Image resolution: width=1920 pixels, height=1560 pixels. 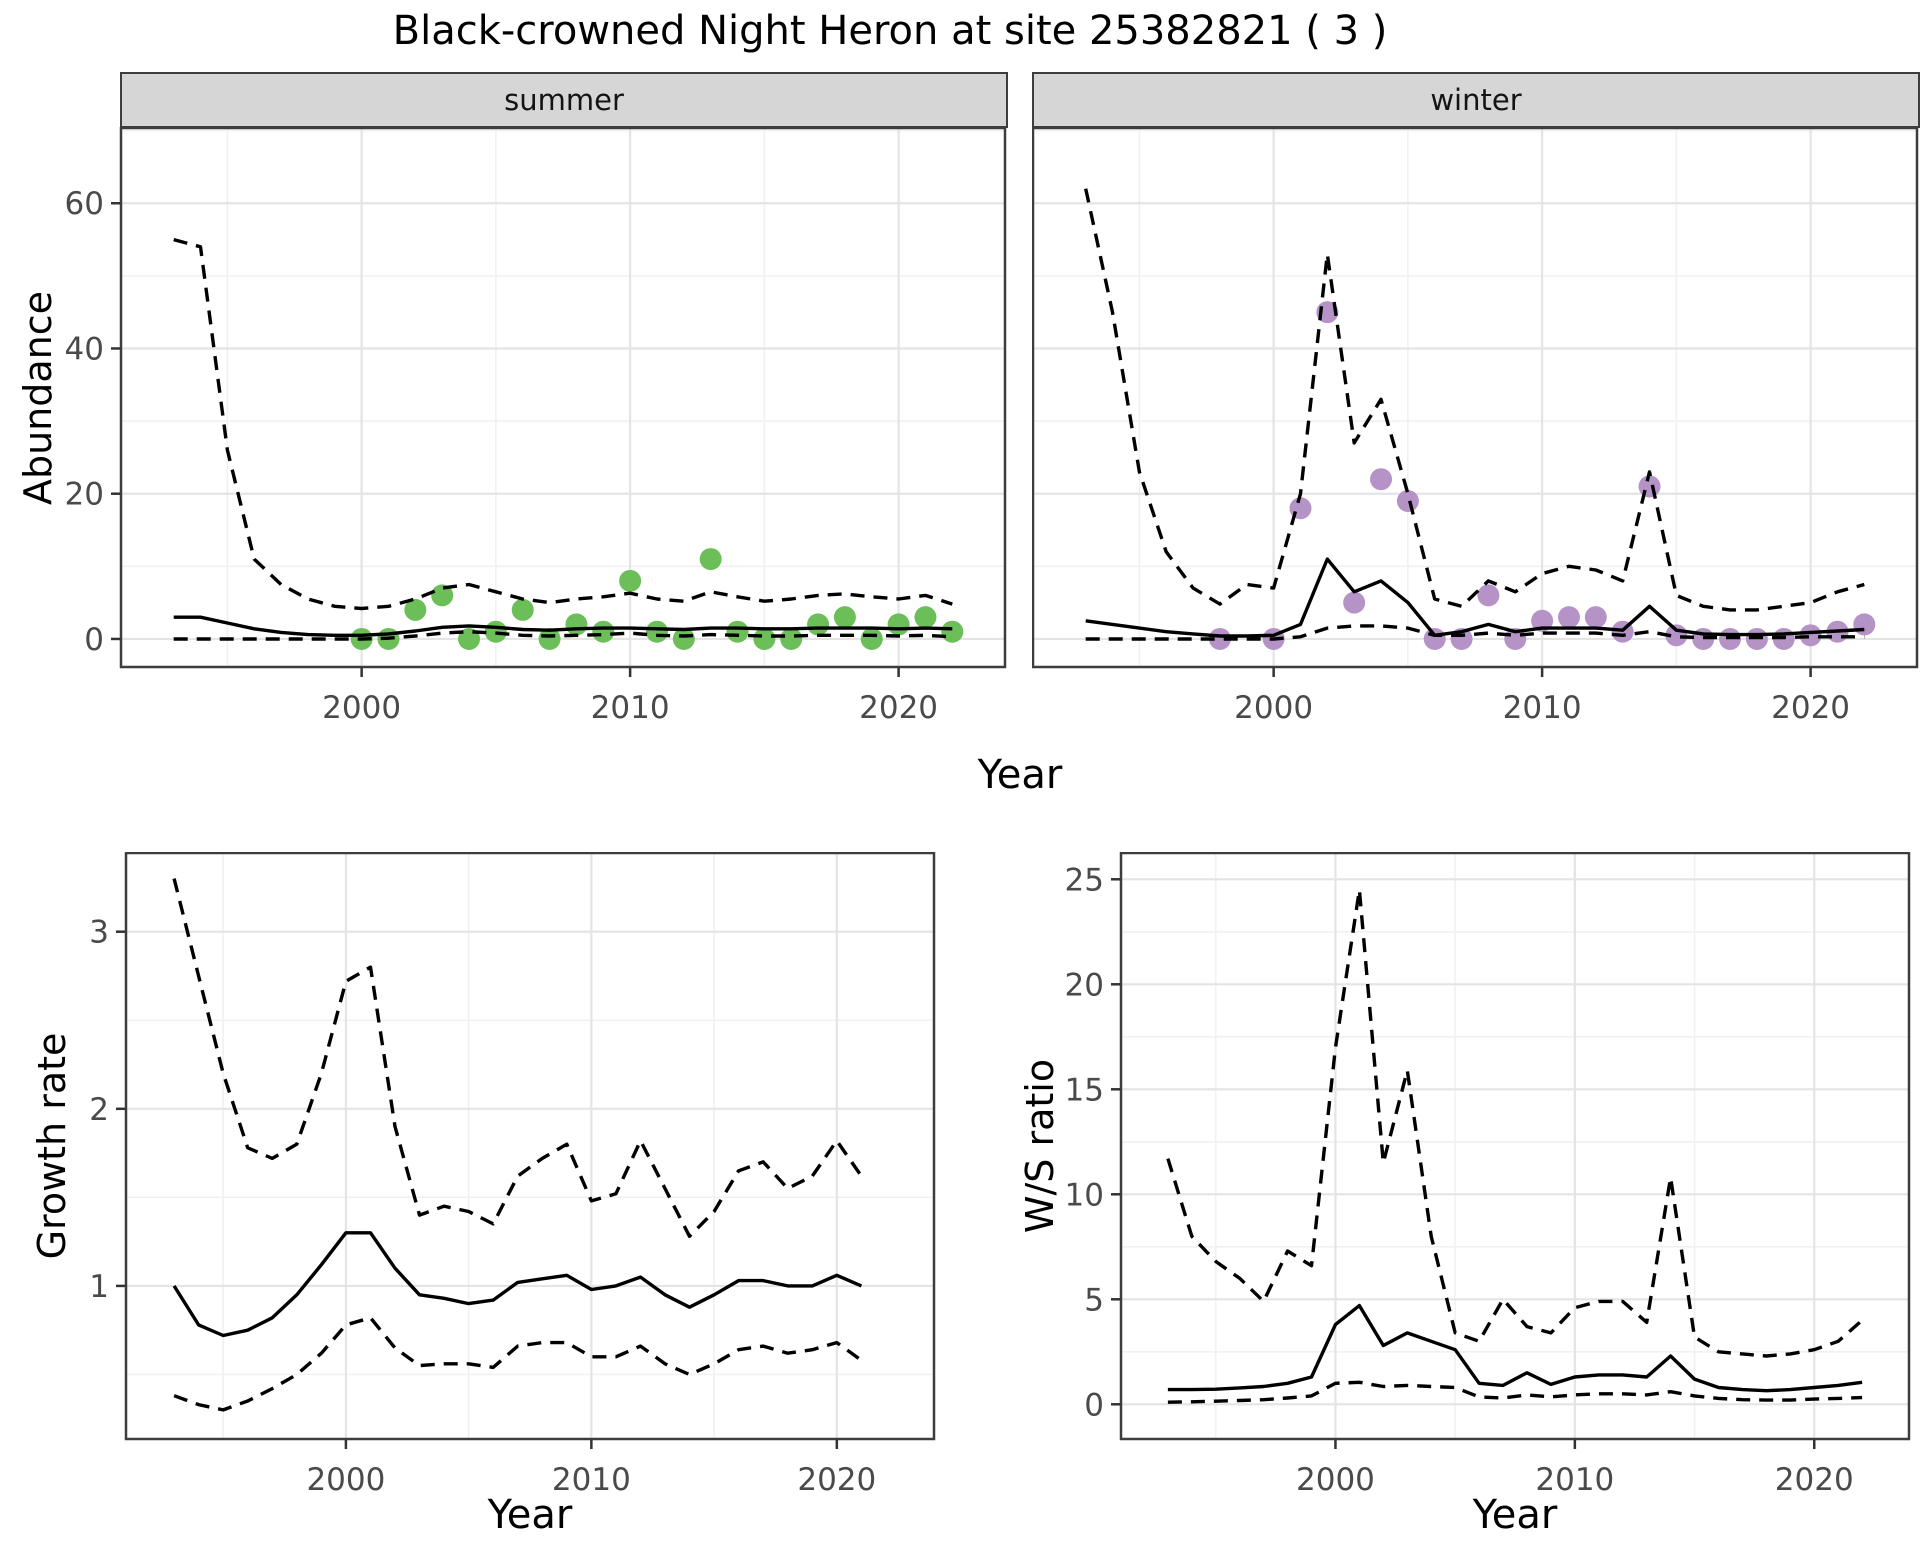 I want to click on growth-rate-upper_ci-line, so click(x=517, y=1058).